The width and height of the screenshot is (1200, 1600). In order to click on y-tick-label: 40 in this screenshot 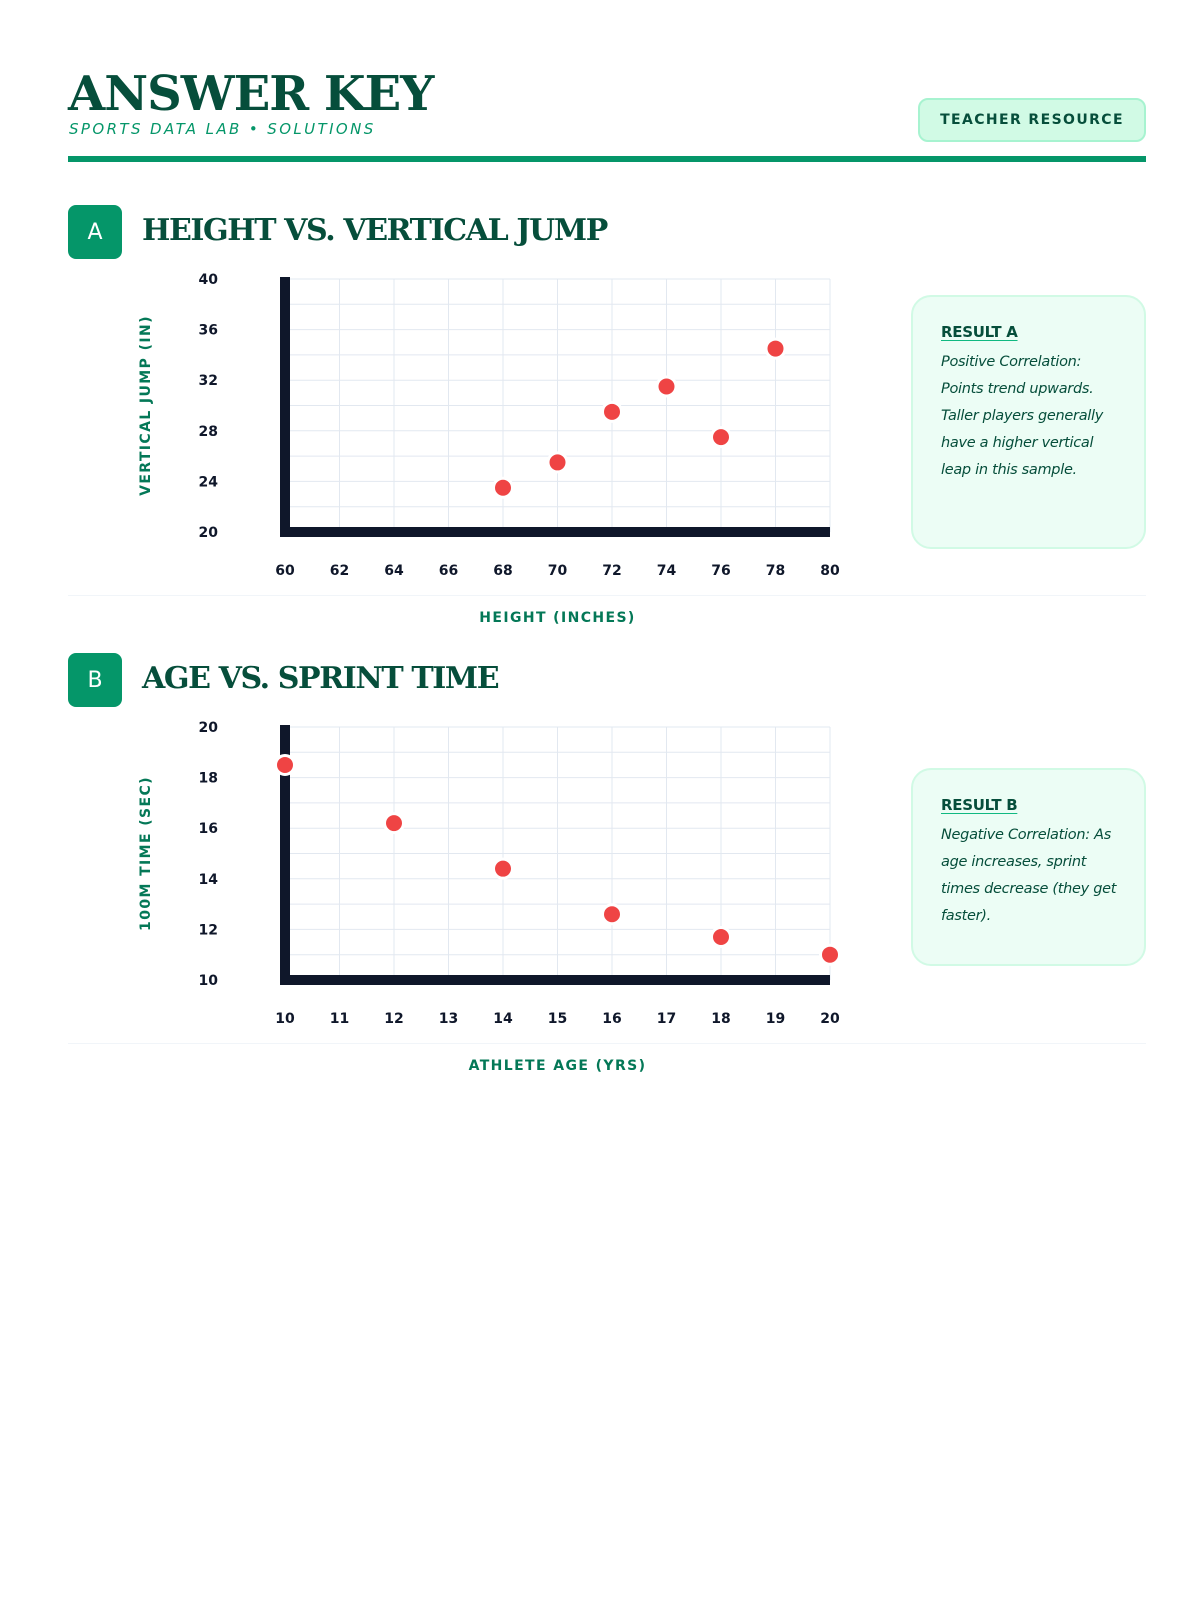, I will do `click(209, 280)`.